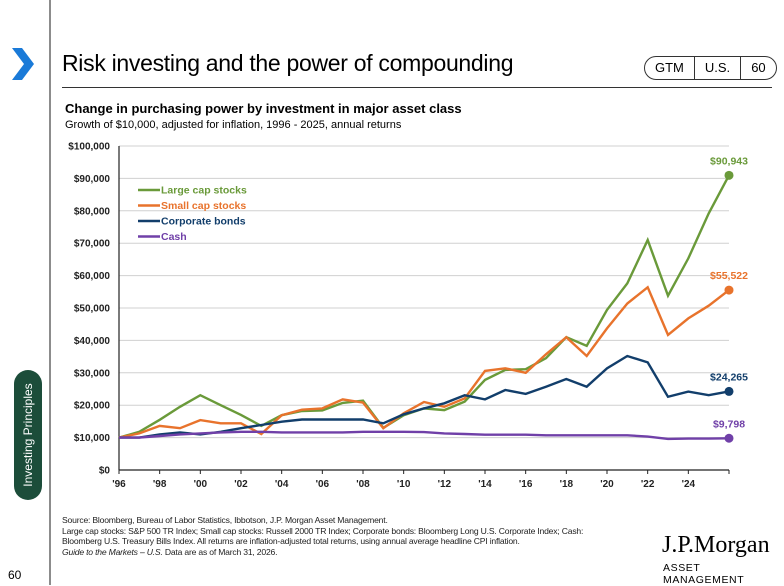  What do you see at coordinates (92, 341) in the screenshot?
I see `y-tick-label: $40,000` at bounding box center [92, 341].